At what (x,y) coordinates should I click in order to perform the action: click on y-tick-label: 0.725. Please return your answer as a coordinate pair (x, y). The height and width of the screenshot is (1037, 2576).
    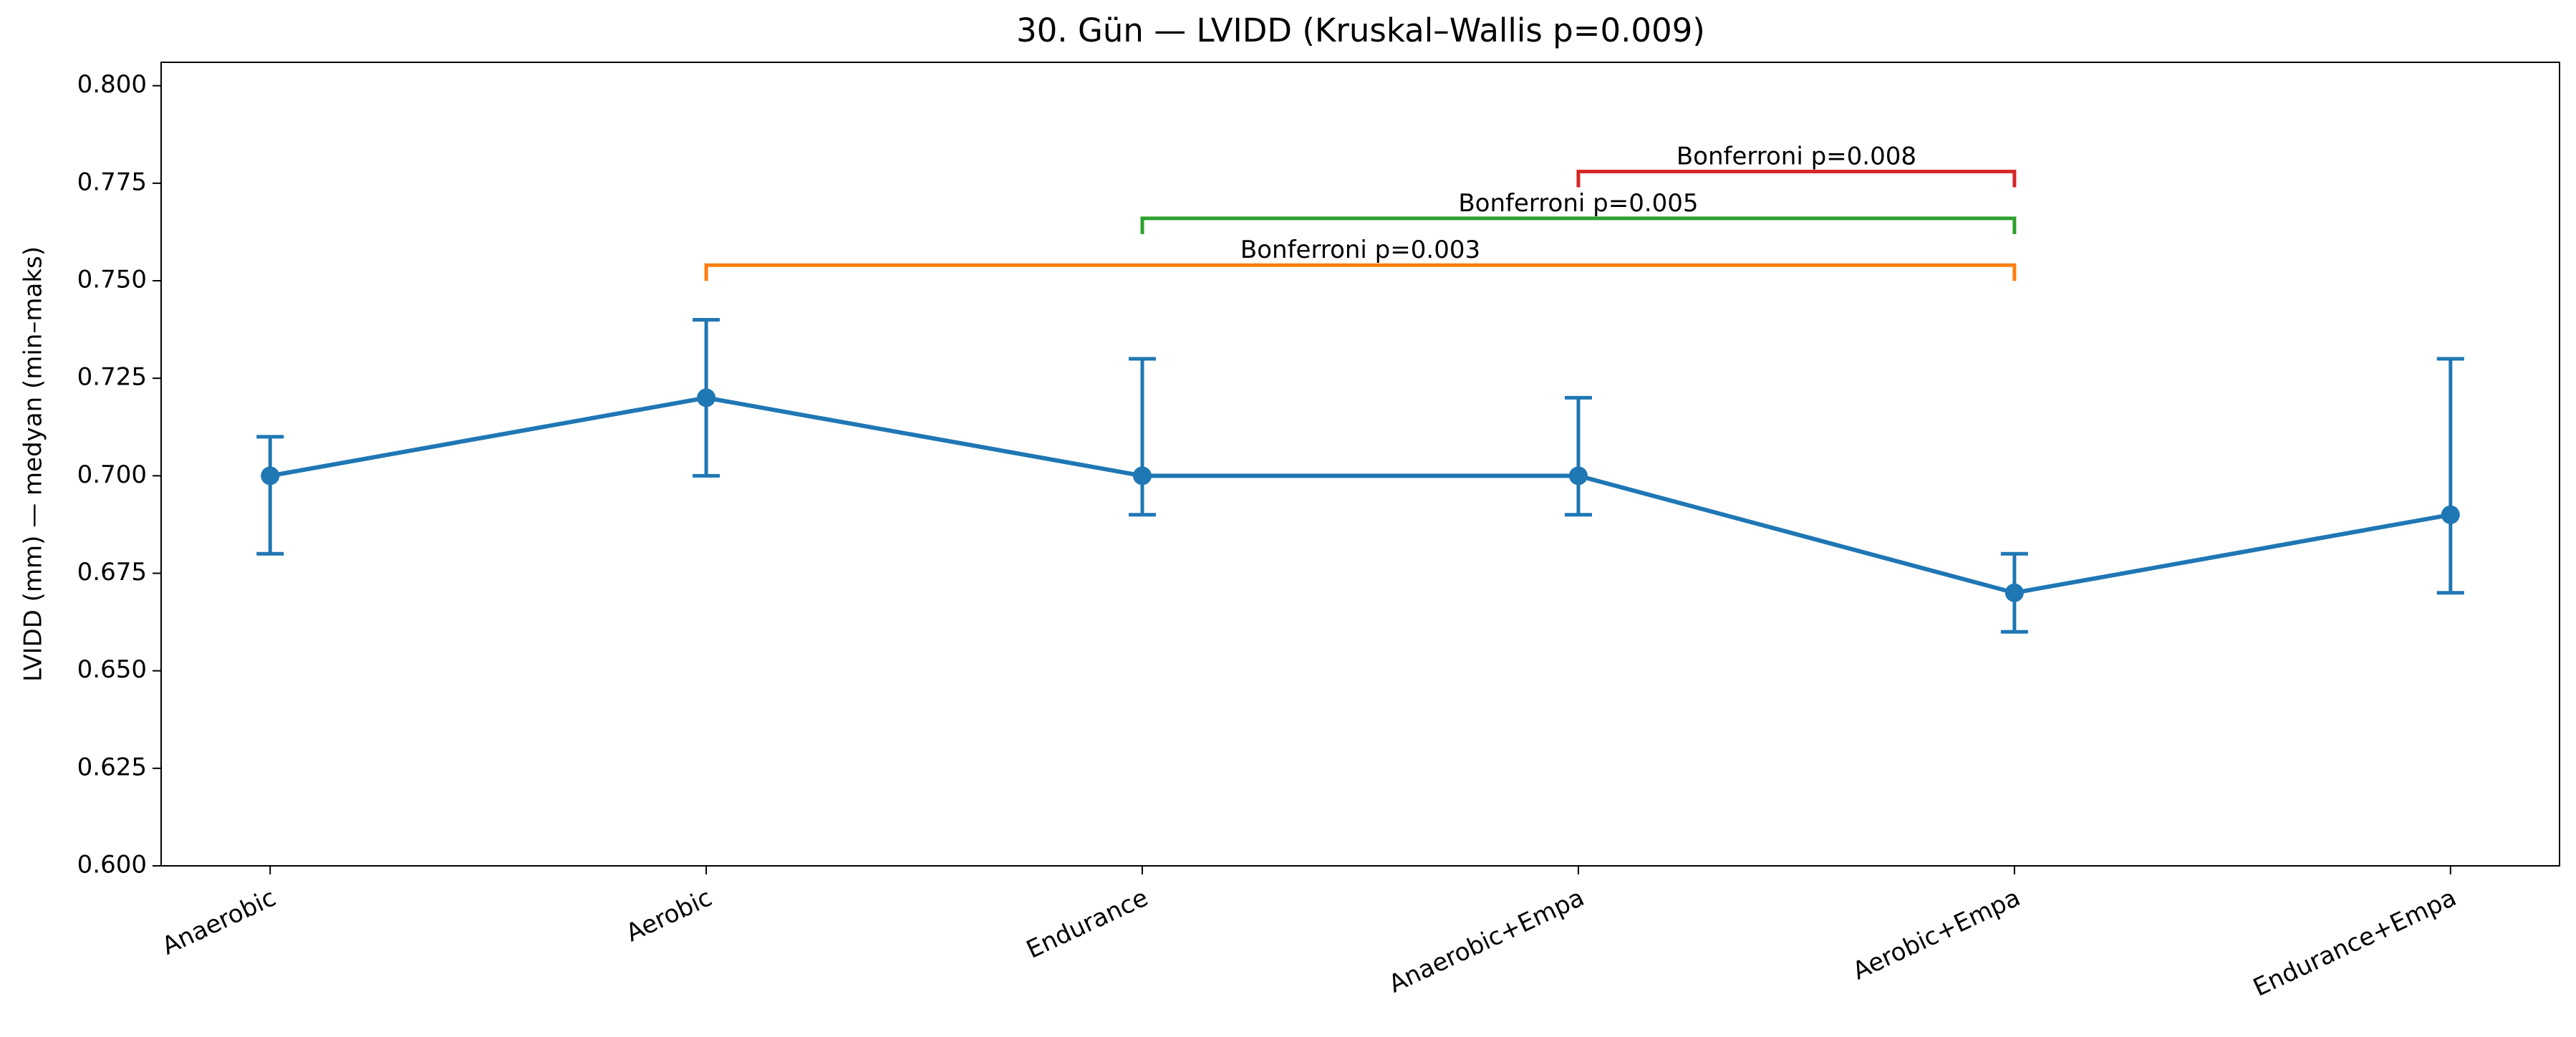
    Looking at the image, I should click on (112, 377).